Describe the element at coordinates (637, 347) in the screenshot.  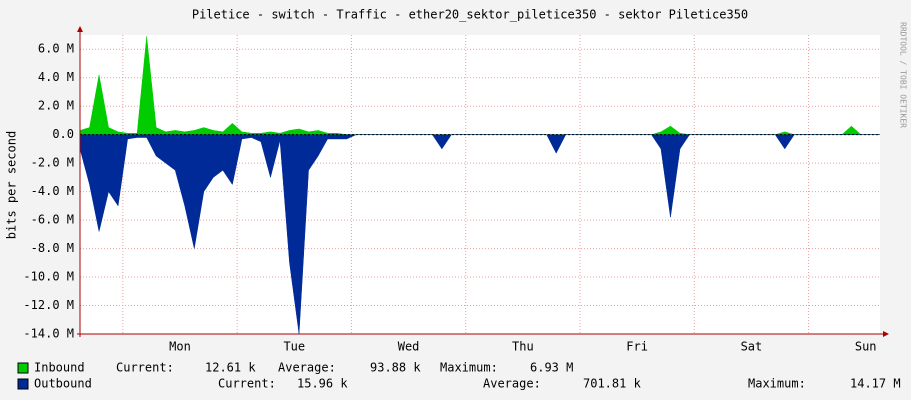
I see `x-tick-label: Fri` at that location.